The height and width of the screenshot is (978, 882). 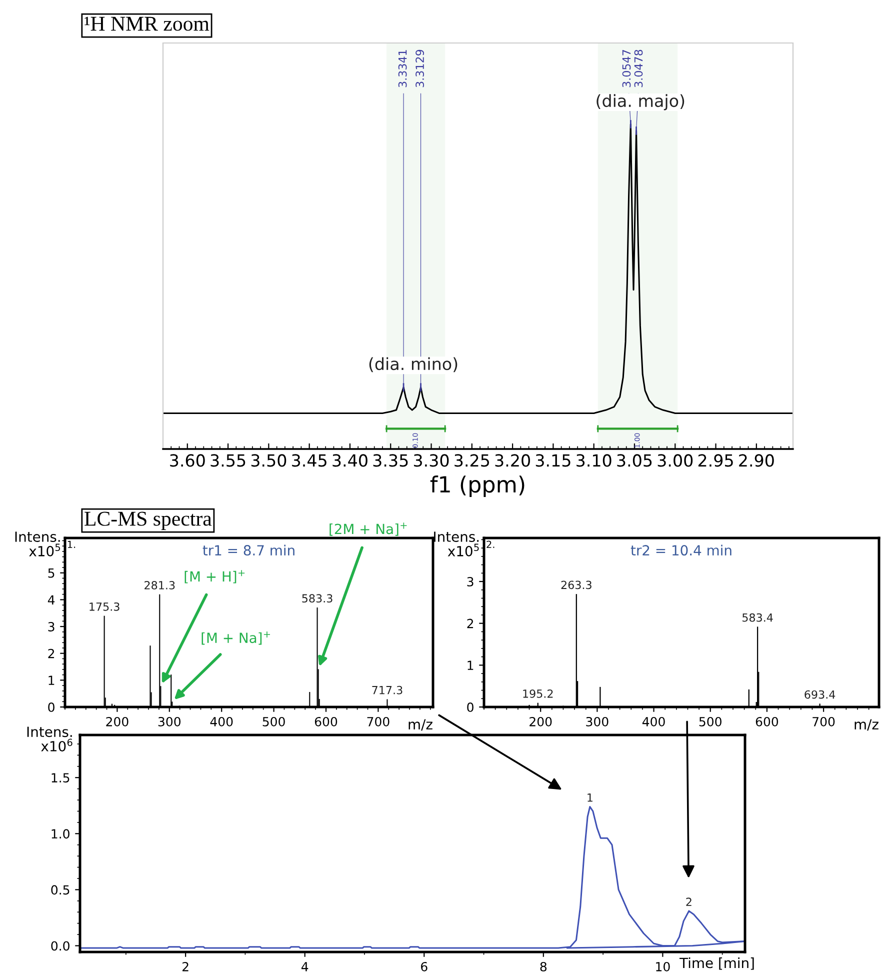 What do you see at coordinates (61, 834) in the screenshot?
I see `y-tick-label: 1.0` at bounding box center [61, 834].